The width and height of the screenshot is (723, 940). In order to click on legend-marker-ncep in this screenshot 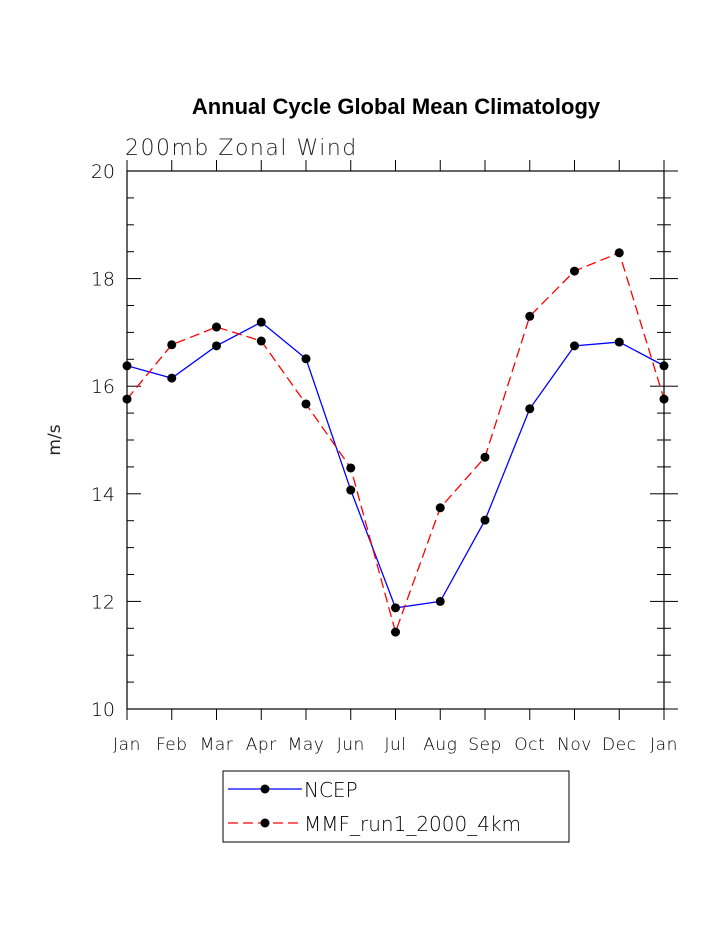, I will do `click(265, 789)`.